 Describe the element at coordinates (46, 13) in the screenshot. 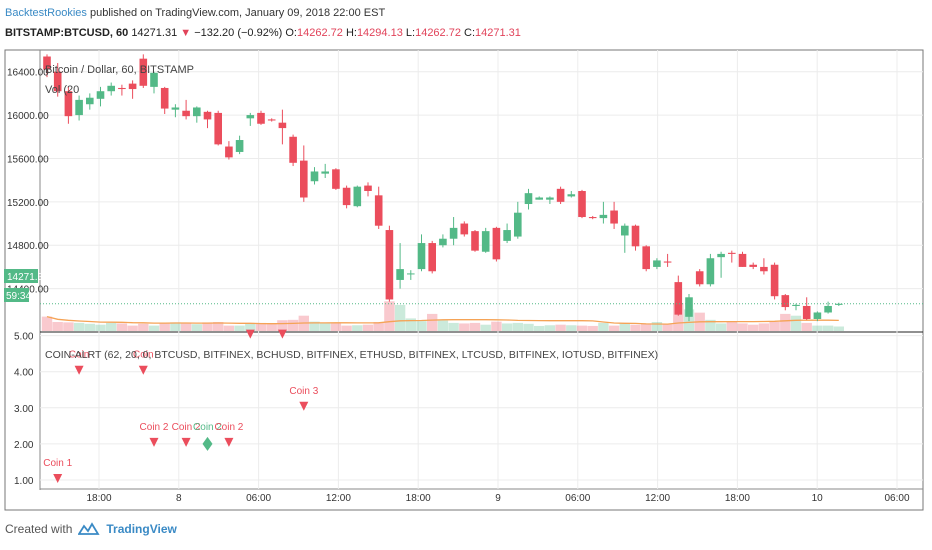

I see `author-link: BacktestRookies` at that location.